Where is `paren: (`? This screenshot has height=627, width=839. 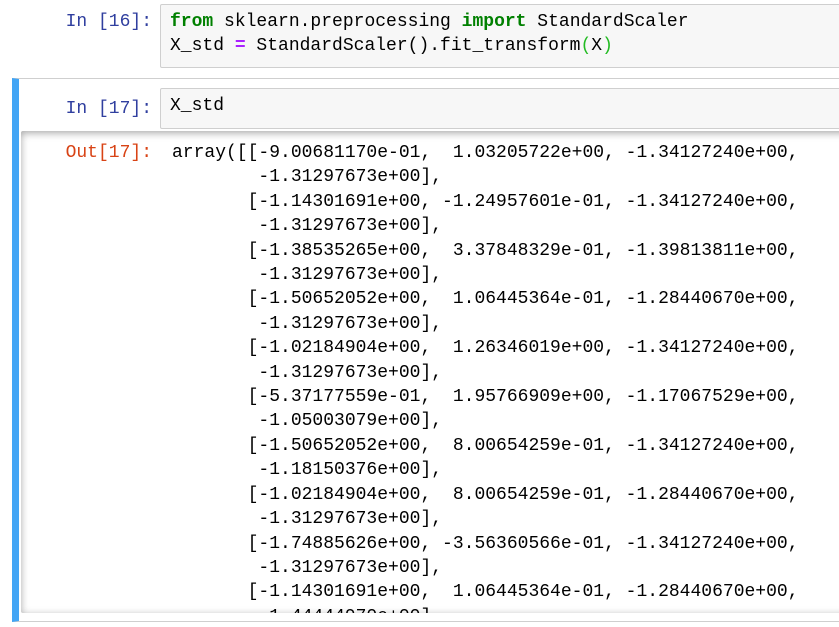 paren: ( is located at coordinates (586, 46).